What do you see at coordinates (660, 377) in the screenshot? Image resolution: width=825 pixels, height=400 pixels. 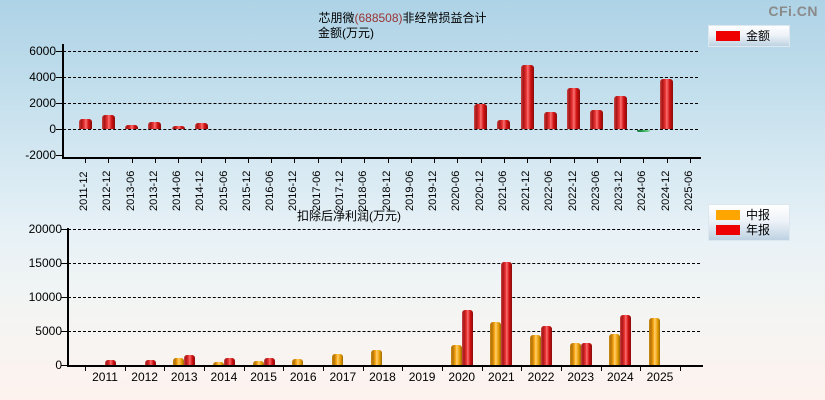 I see `bottom-x-tick-label: 2025` at bounding box center [660, 377].